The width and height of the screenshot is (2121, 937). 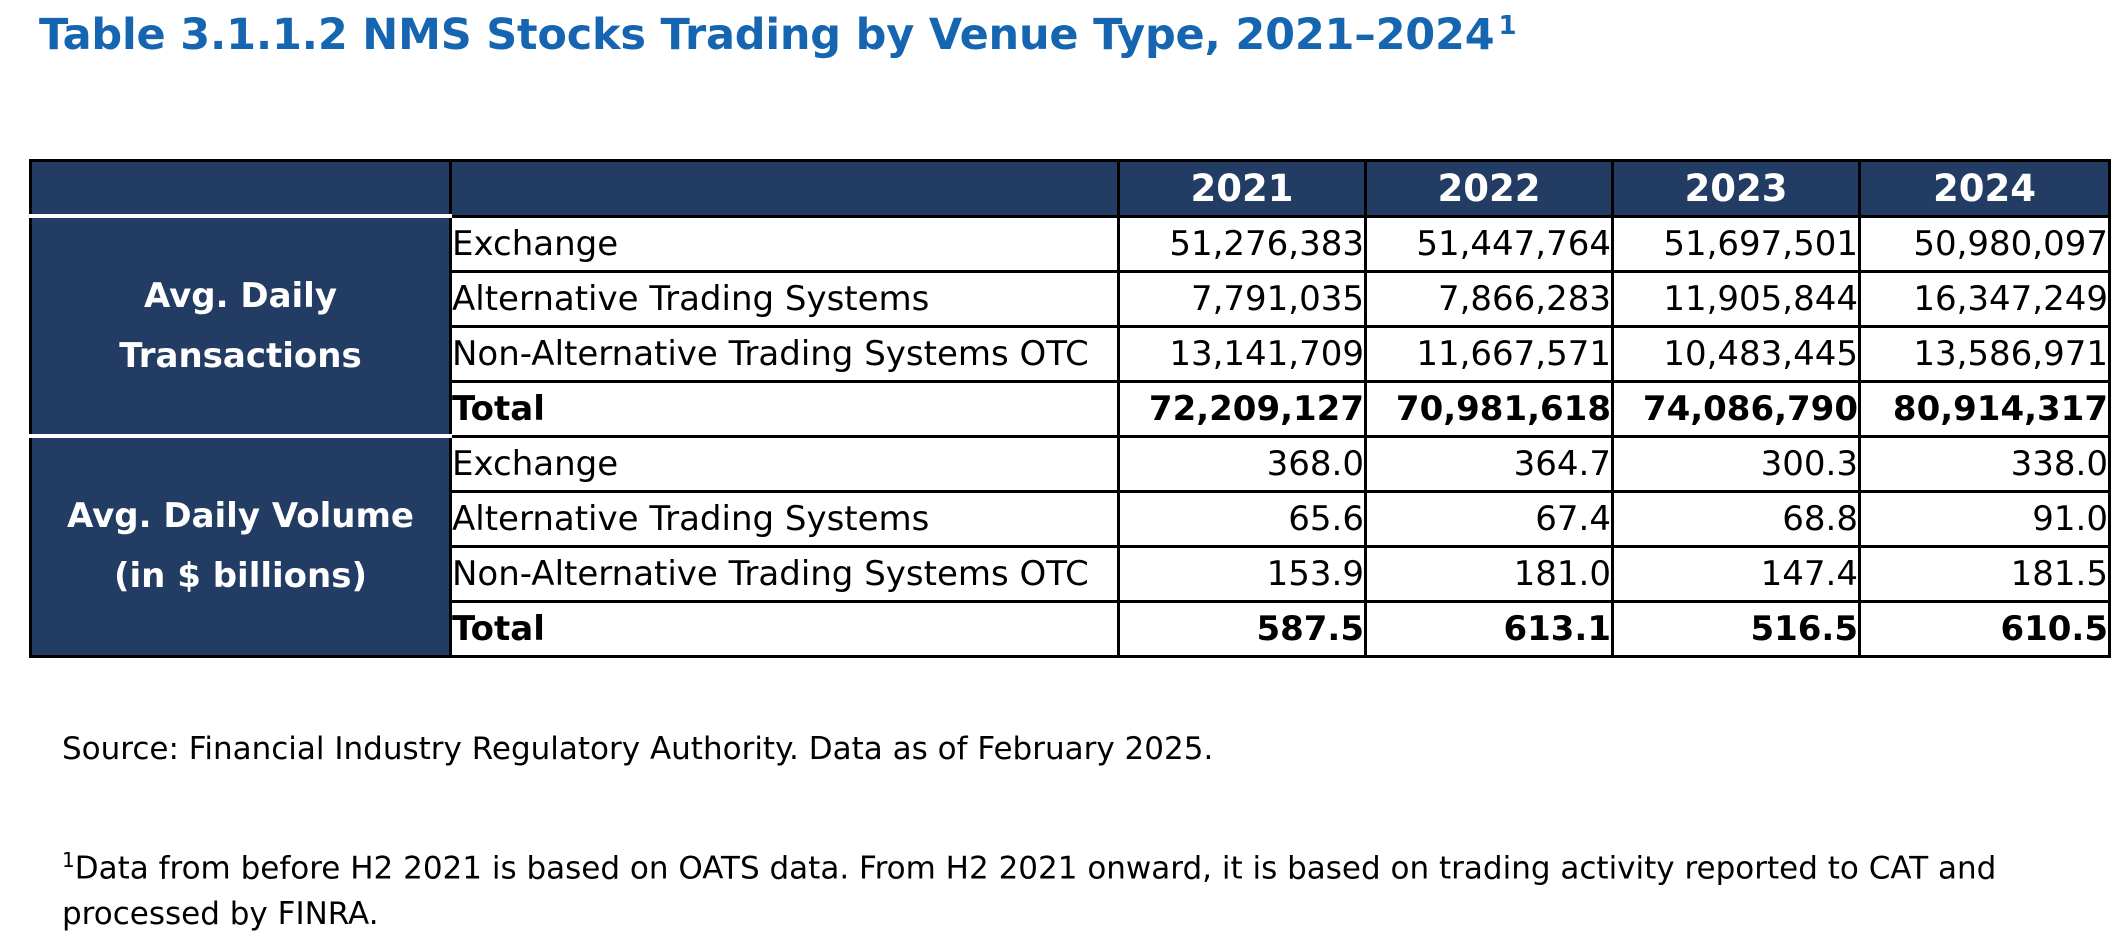 What do you see at coordinates (1242, 463) in the screenshot?
I see `table-cell: 368.0` at bounding box center [1242, 463].